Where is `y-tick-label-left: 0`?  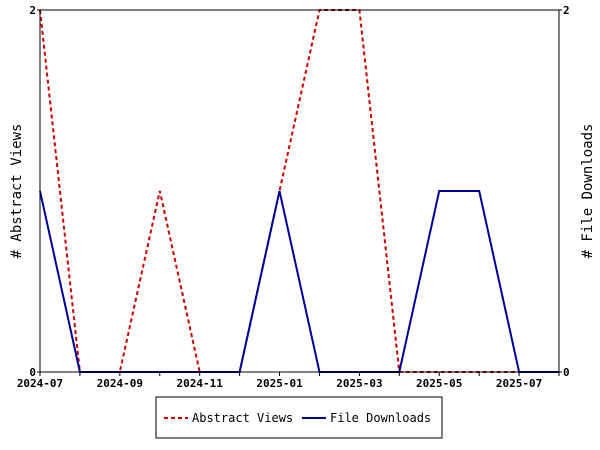 y-tick-label-left: 0 is located at coordinates (32, 372).